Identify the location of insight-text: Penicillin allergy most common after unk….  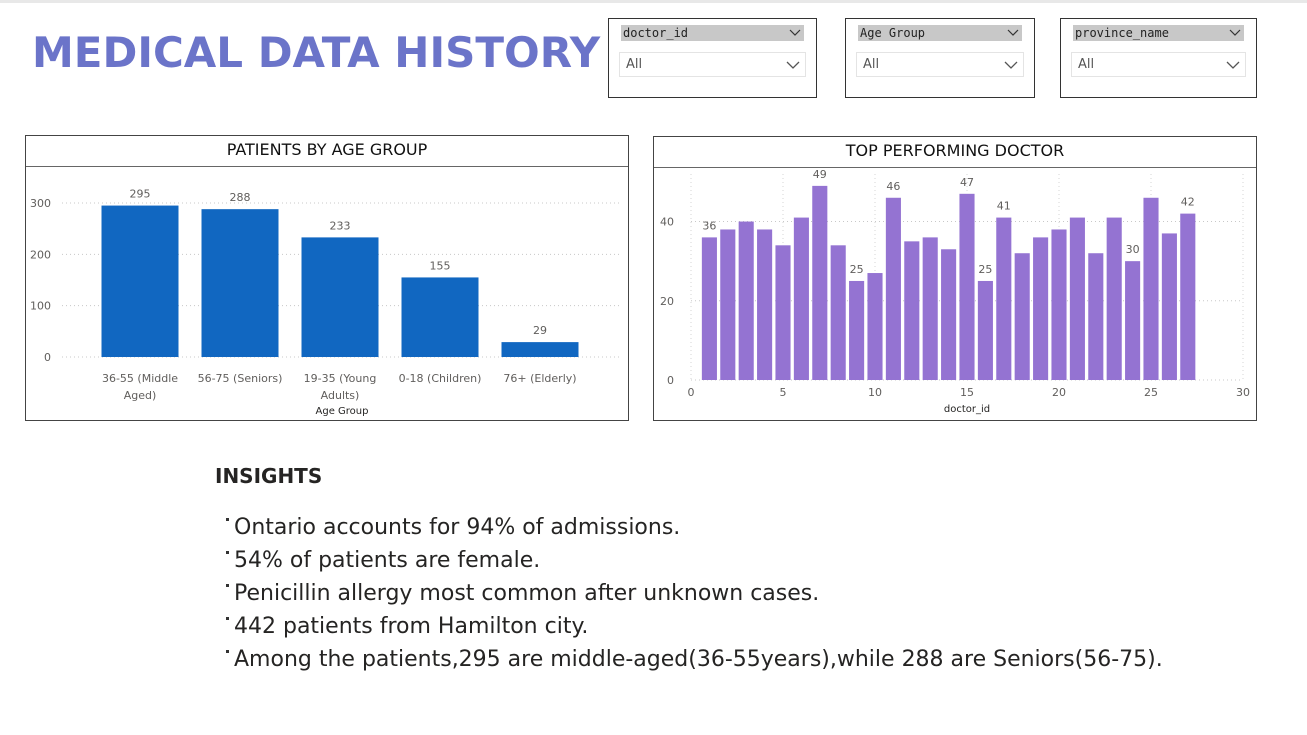
(527, 593).